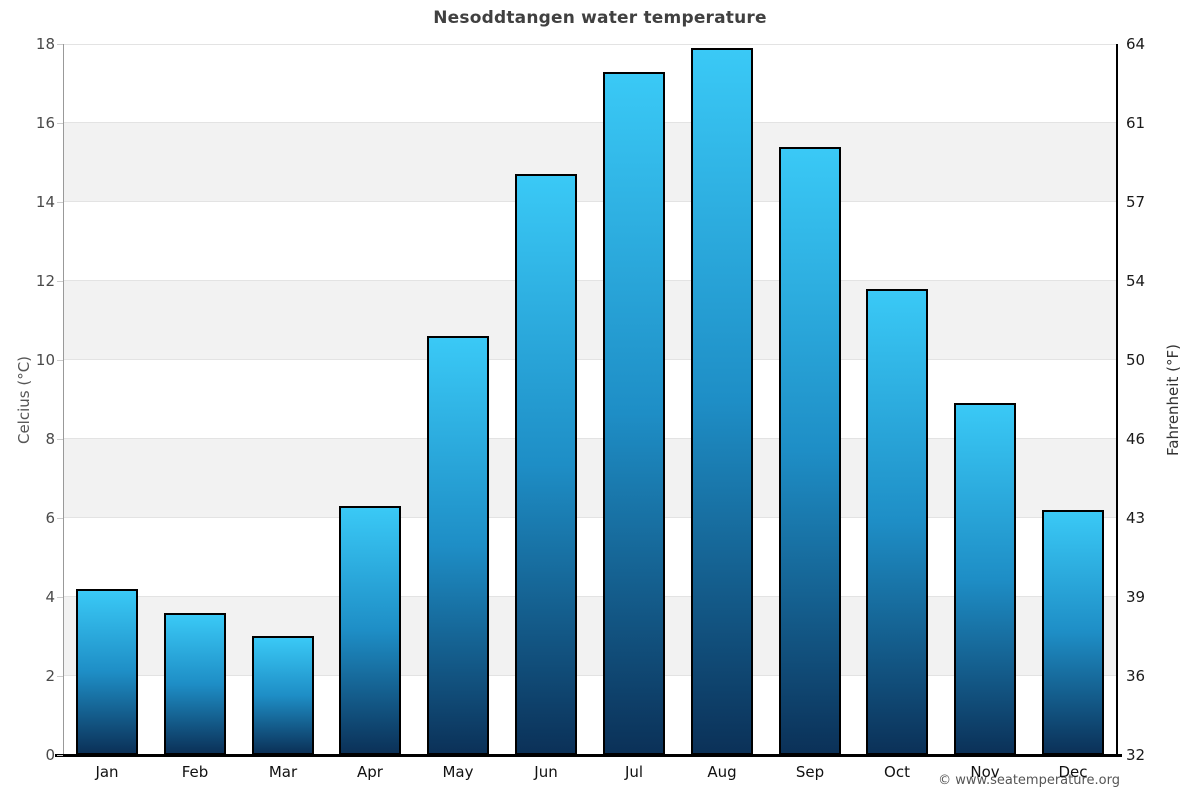  What do you see at coordinates (45, 44) in the screenshot?
I see `y-tick-label-celsius: 18` at bounding box center [45, 44].